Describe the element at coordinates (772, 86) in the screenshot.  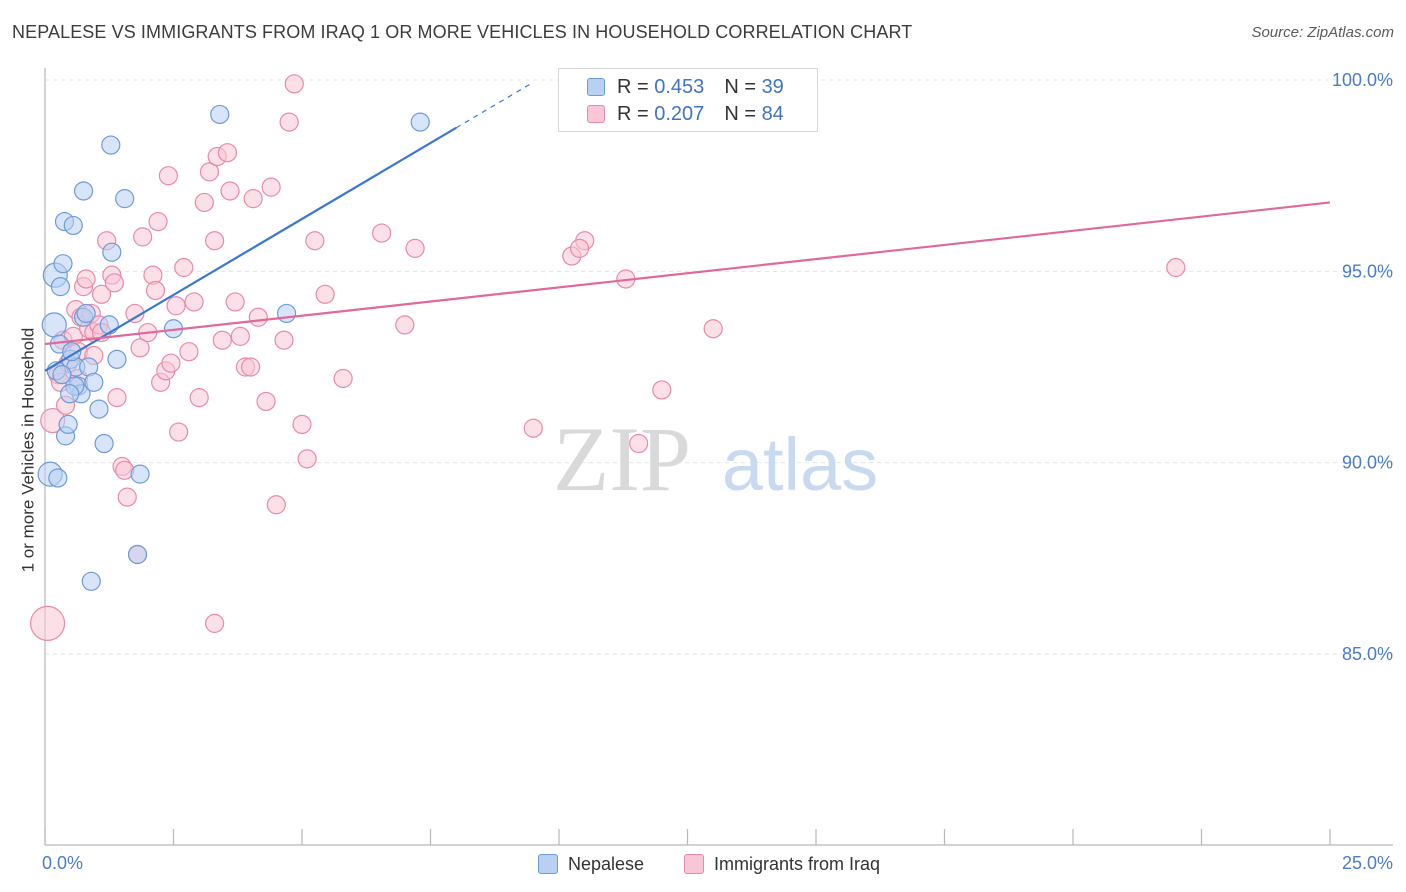
I see `legend-n-value-nepalese: 39` at that location.